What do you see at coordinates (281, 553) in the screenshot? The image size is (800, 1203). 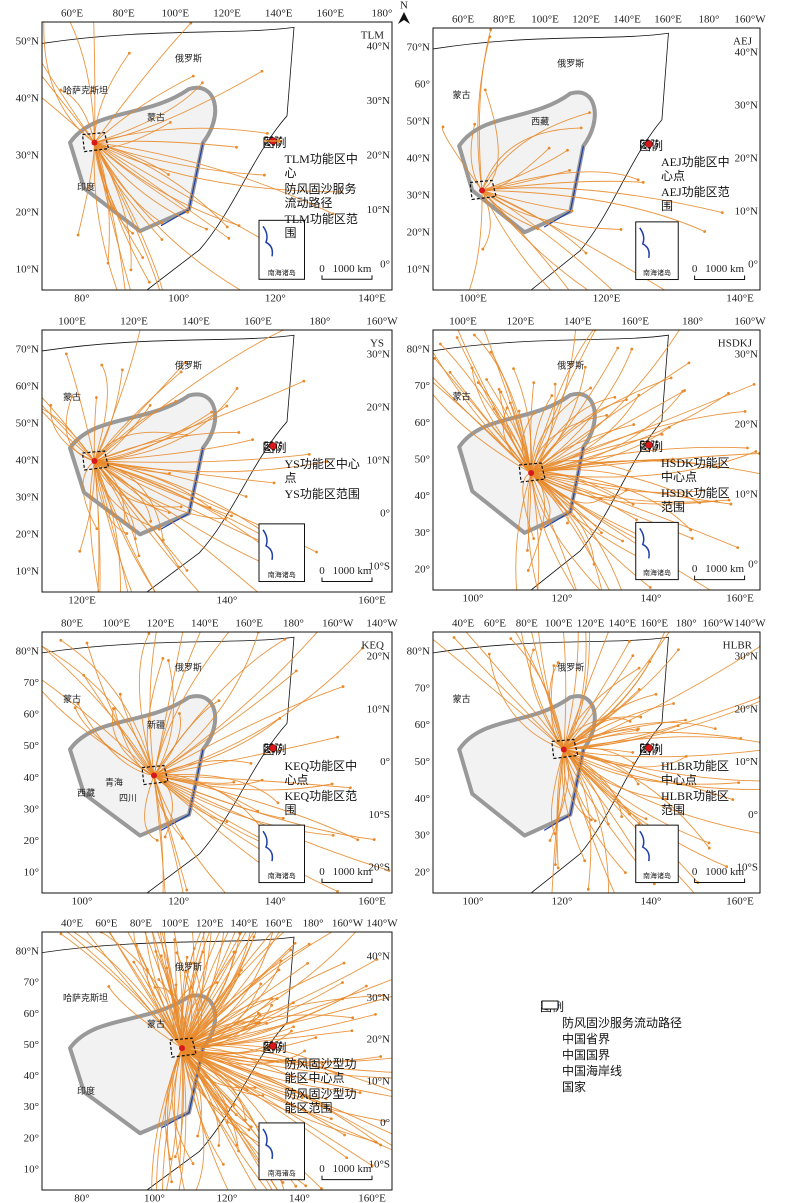 I see `inset-frame` at bounding box center [281, 553].